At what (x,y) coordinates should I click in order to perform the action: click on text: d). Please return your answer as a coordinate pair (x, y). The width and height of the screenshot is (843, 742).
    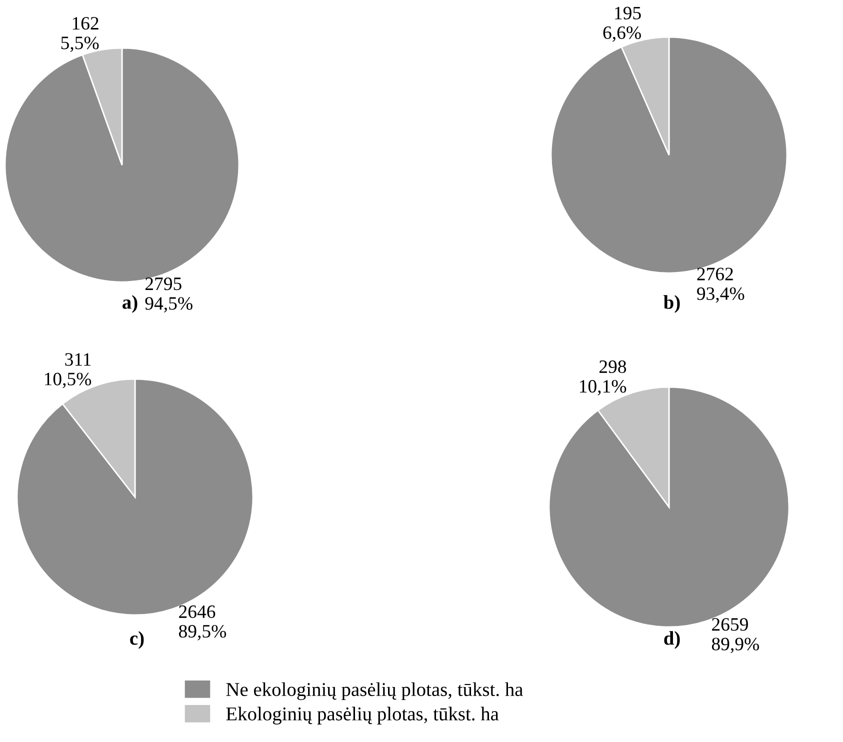
    Looking at the image, I should click on (672, 640).